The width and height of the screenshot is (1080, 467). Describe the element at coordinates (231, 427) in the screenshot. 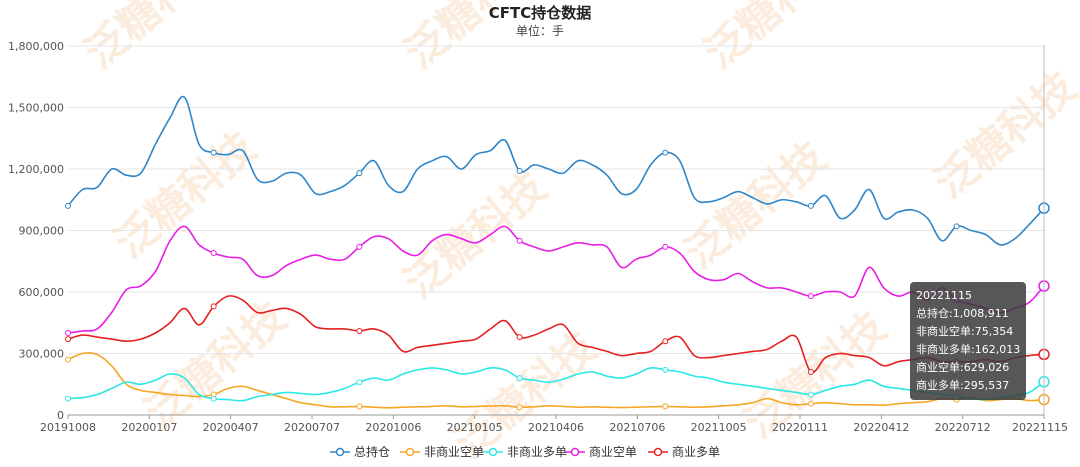

I see `x-tick-label: 20200407` at that location.